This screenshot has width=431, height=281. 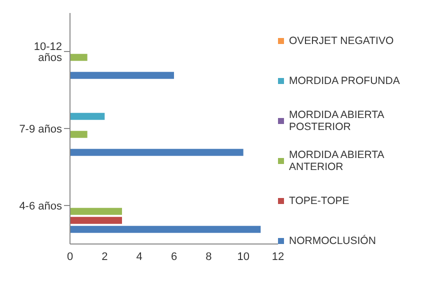 What do you see at coordinates (48, 52) in the screenshot?
I see `y-tick-label: 10-12 años` at bounding box center [48, 52].